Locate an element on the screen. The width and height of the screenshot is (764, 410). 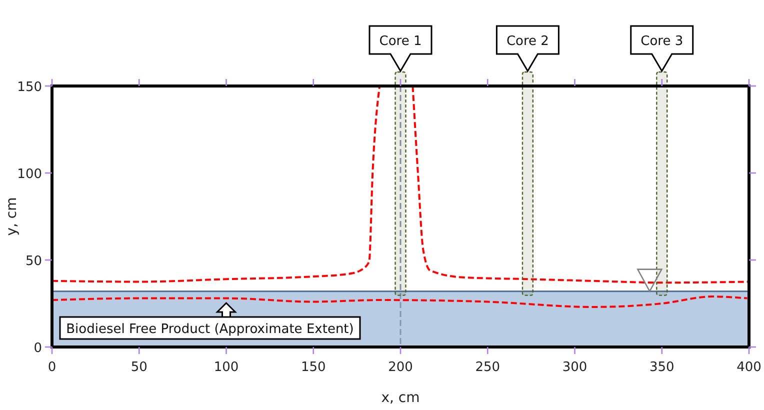
line-series is located at coordinates (399, 302).